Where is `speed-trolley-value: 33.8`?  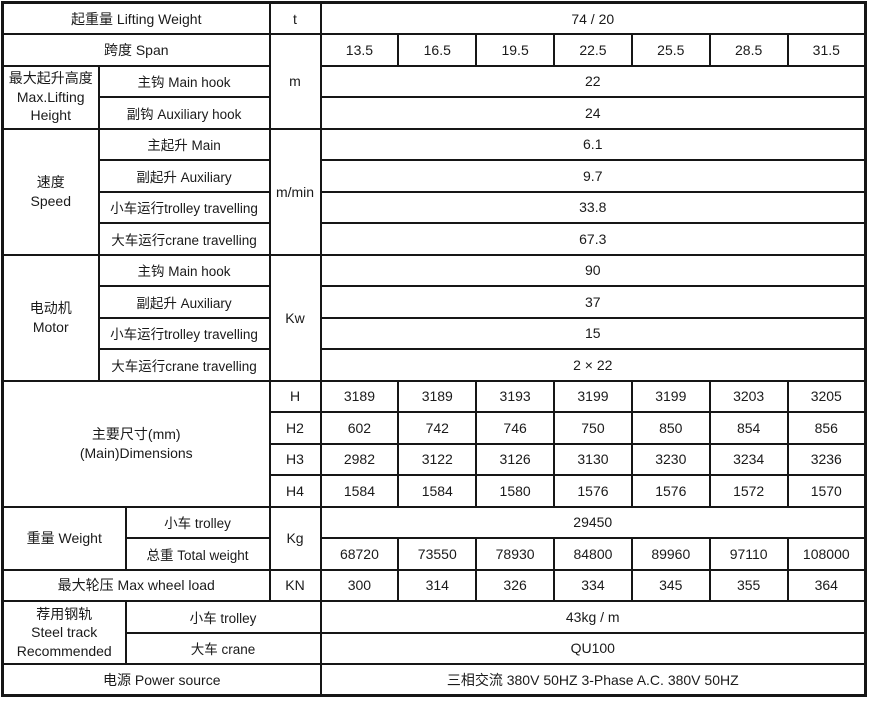 speed-trolley-value: 33.8 is located at coordinates (593, 207).